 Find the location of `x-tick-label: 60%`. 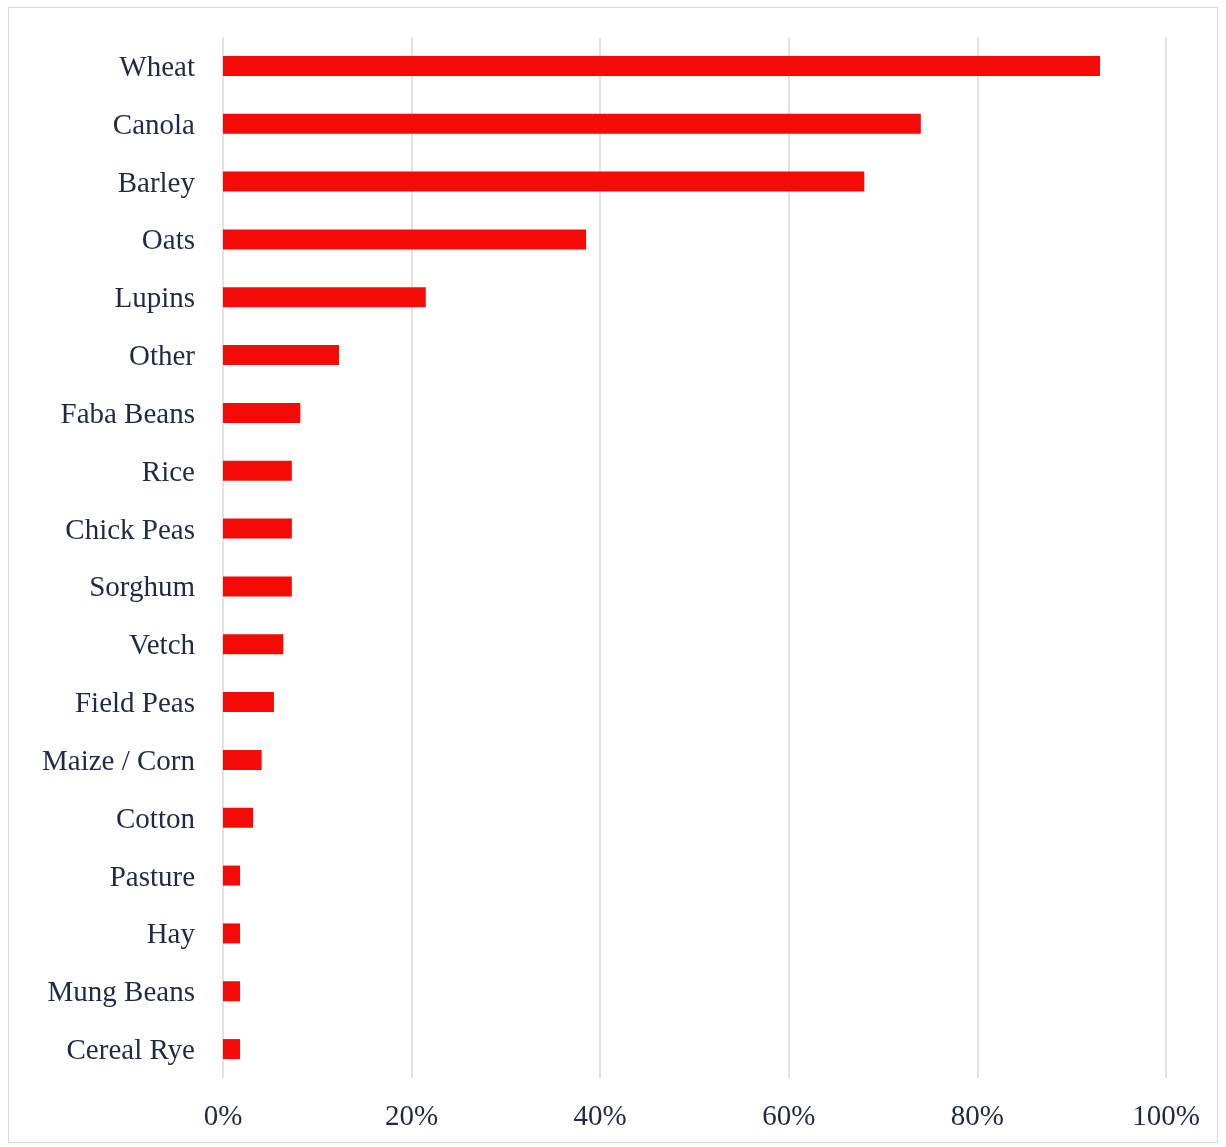

x-tick-label: 60% is located at coordinates (789, 1114).